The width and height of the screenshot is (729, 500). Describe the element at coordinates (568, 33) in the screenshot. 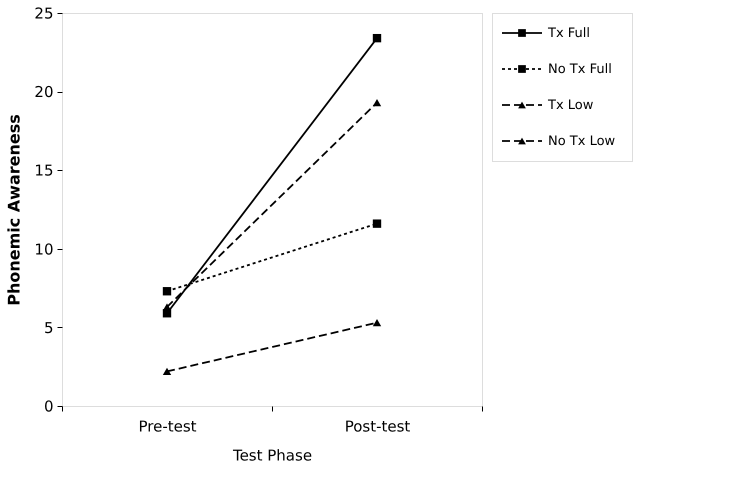

I see `legend-label: Tx Full` at that location.